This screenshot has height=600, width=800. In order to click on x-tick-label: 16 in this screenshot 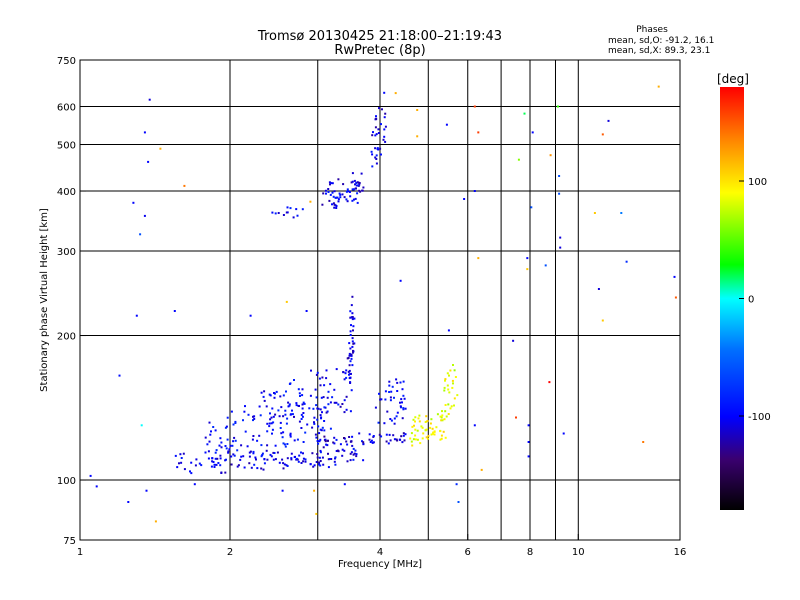, I will do `click(680, 552)`.